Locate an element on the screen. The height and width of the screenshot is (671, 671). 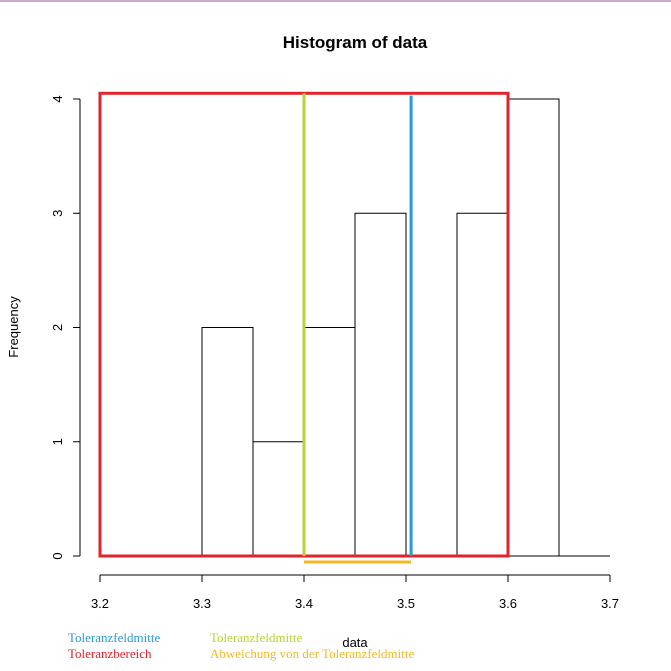
x-tick-label-0: 3.2 is located at coordinates (100, 603).